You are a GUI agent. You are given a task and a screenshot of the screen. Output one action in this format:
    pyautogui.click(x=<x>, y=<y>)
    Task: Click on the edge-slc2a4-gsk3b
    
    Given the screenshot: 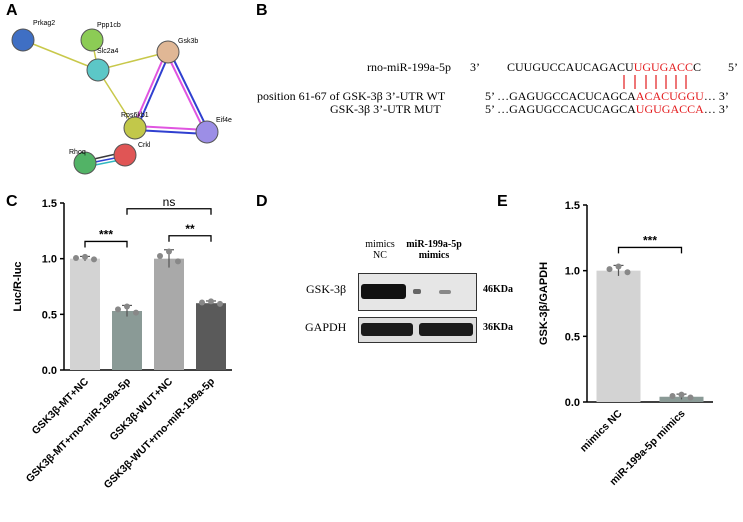 What is the action you would take?
    pyautogui.click(x=133, y=61)
    